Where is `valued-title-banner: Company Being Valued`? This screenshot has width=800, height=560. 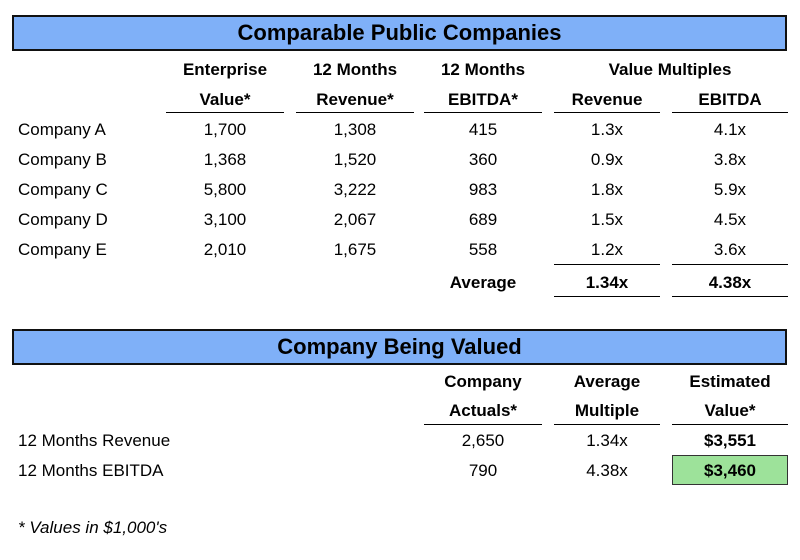
valued-title-banner: Company Being Valued is located at coordinates (399, 347).